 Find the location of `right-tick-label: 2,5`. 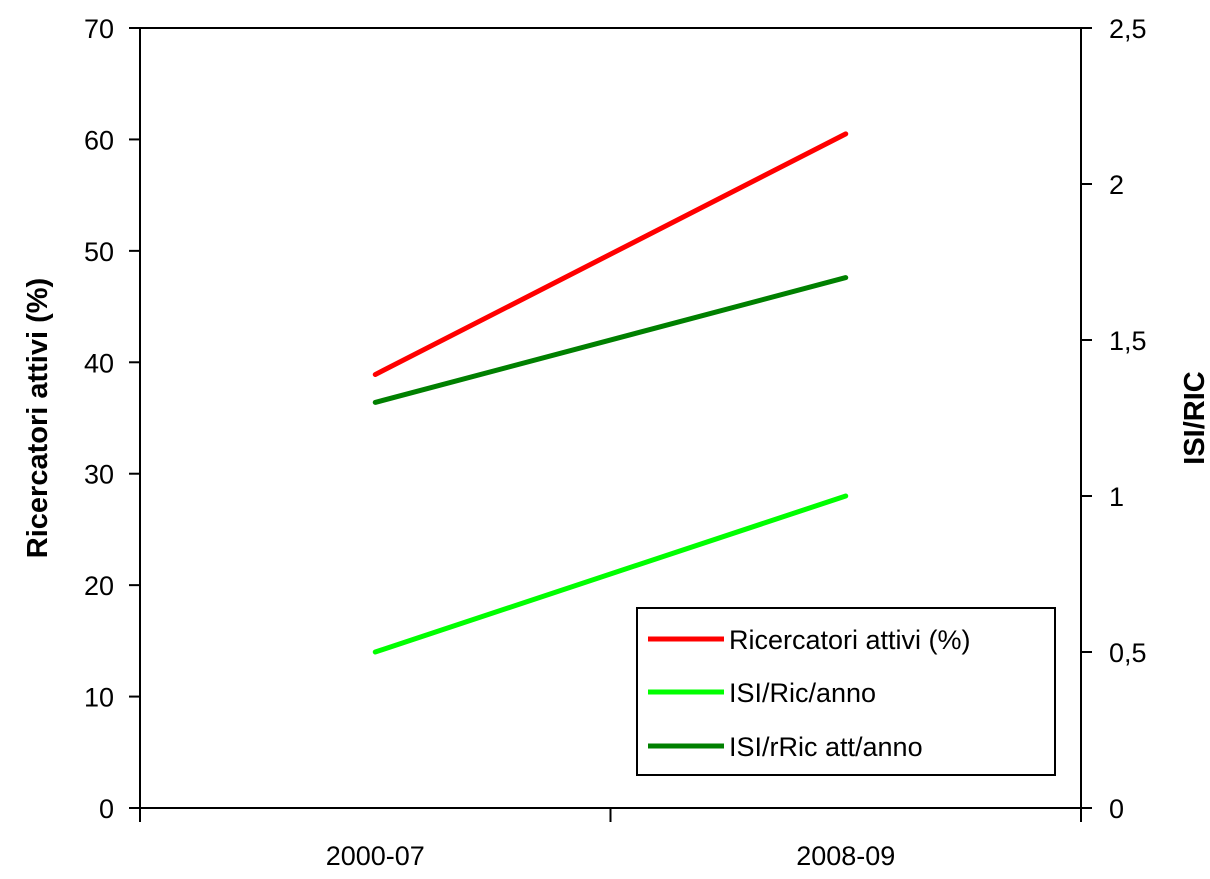

right-tick-label: 2,5 is located at coordinates (1128, 29).